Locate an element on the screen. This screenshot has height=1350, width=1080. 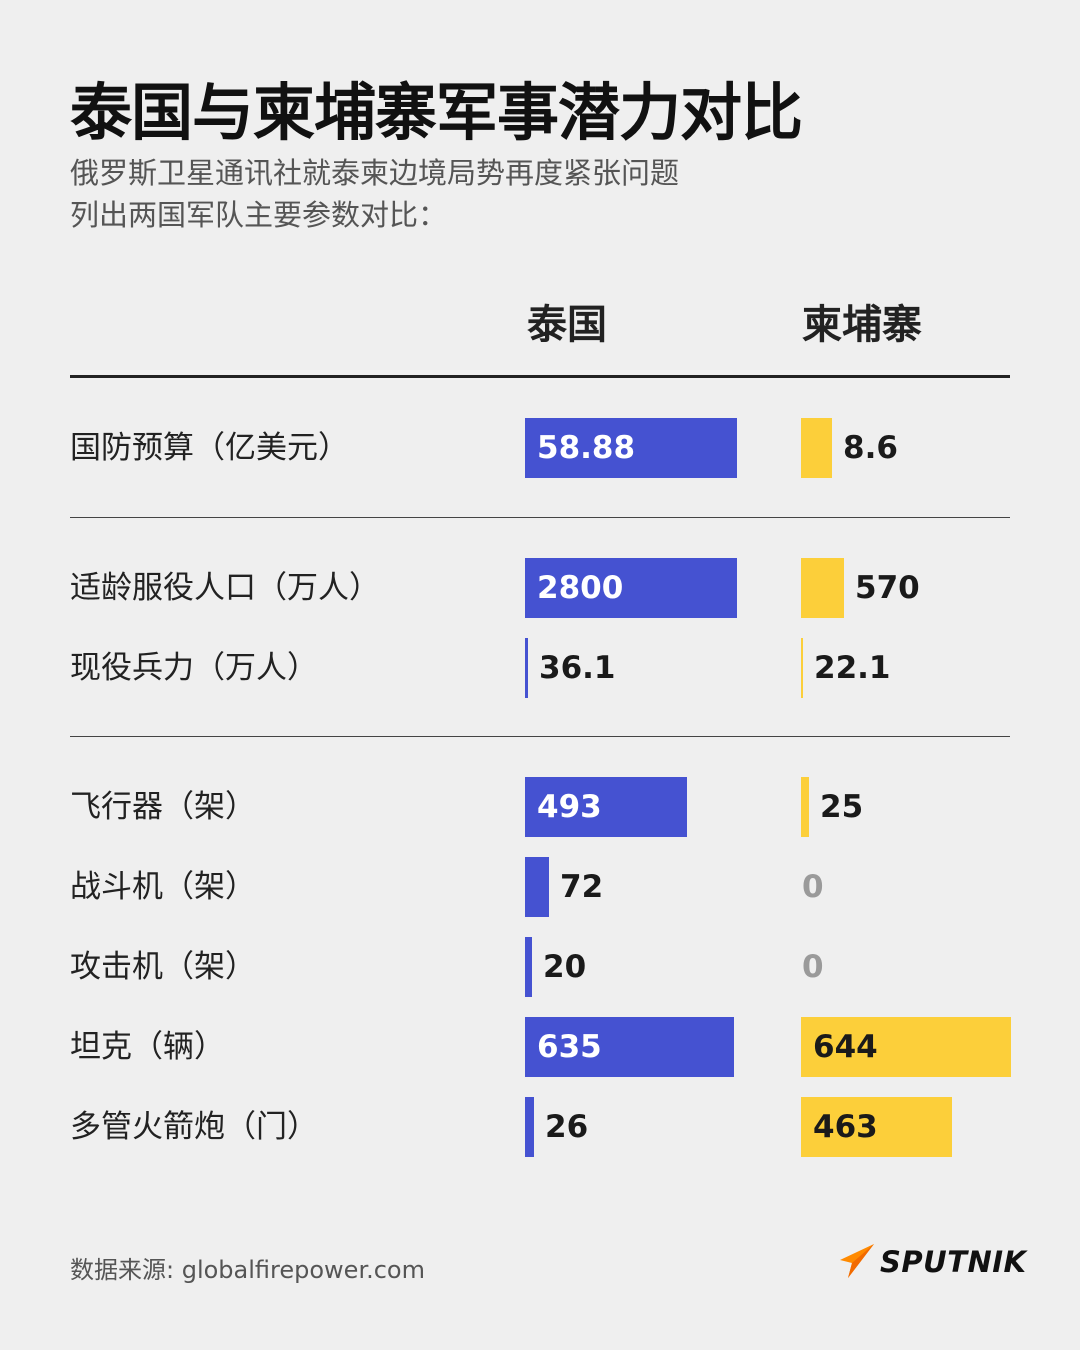
cambodia-value-label: 22.1 is located at coordinates (852, 668).